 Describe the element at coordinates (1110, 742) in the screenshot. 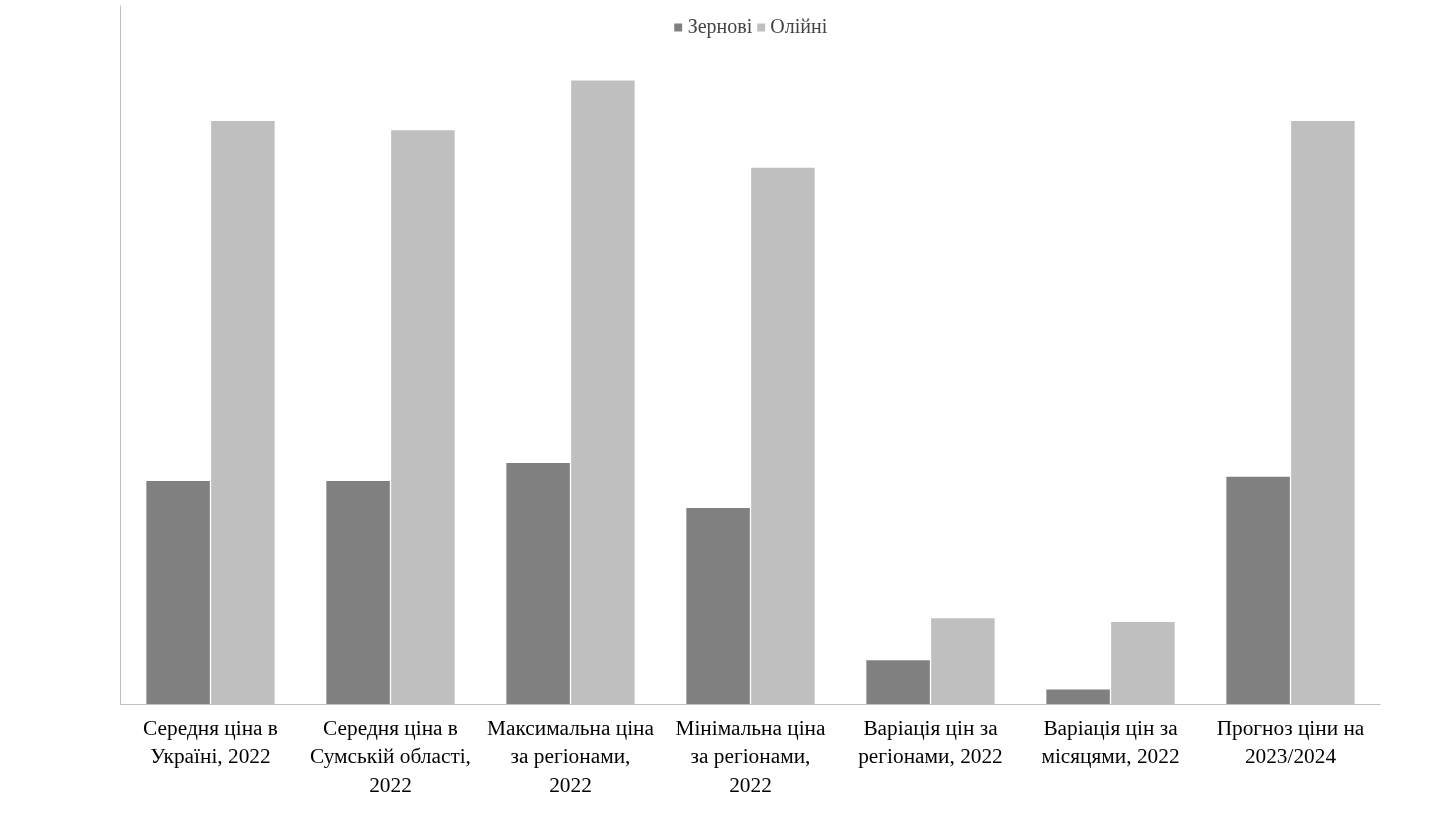

I see `x-tick-label: Варіація цін за місяцями, 2022` at that location.